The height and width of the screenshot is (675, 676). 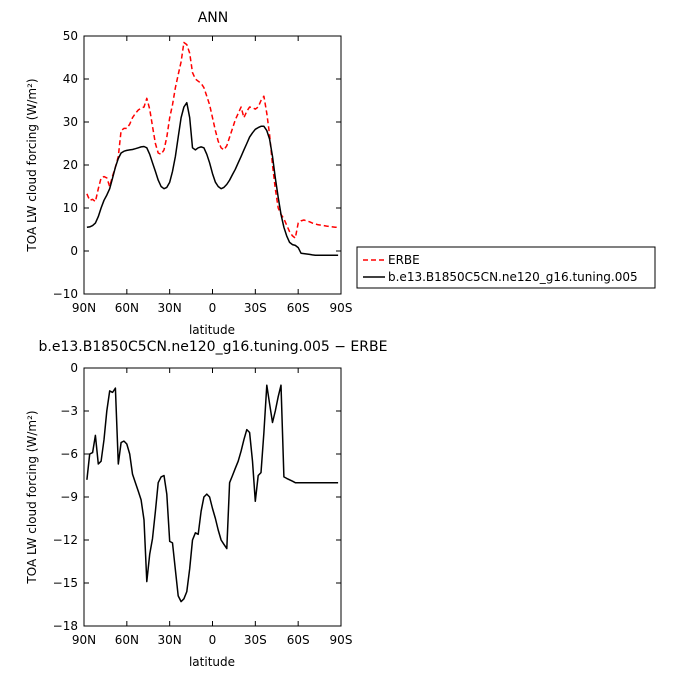 I want to click on bottom-x-axis-label: latitude, so click(x=212, y=662).